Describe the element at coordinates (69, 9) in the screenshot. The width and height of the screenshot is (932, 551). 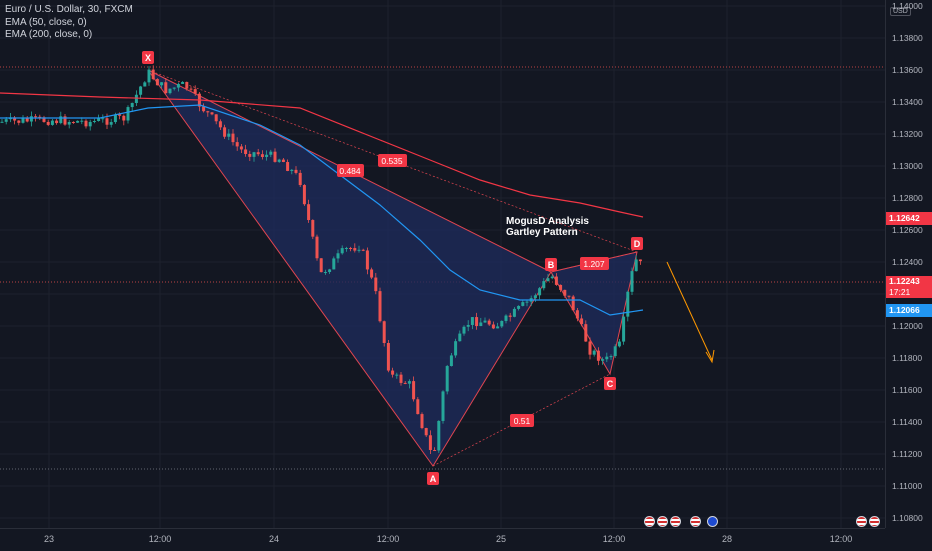
I see `symbol-legend: Euro / U.S. Dollar, 30, FXCM` at that location.